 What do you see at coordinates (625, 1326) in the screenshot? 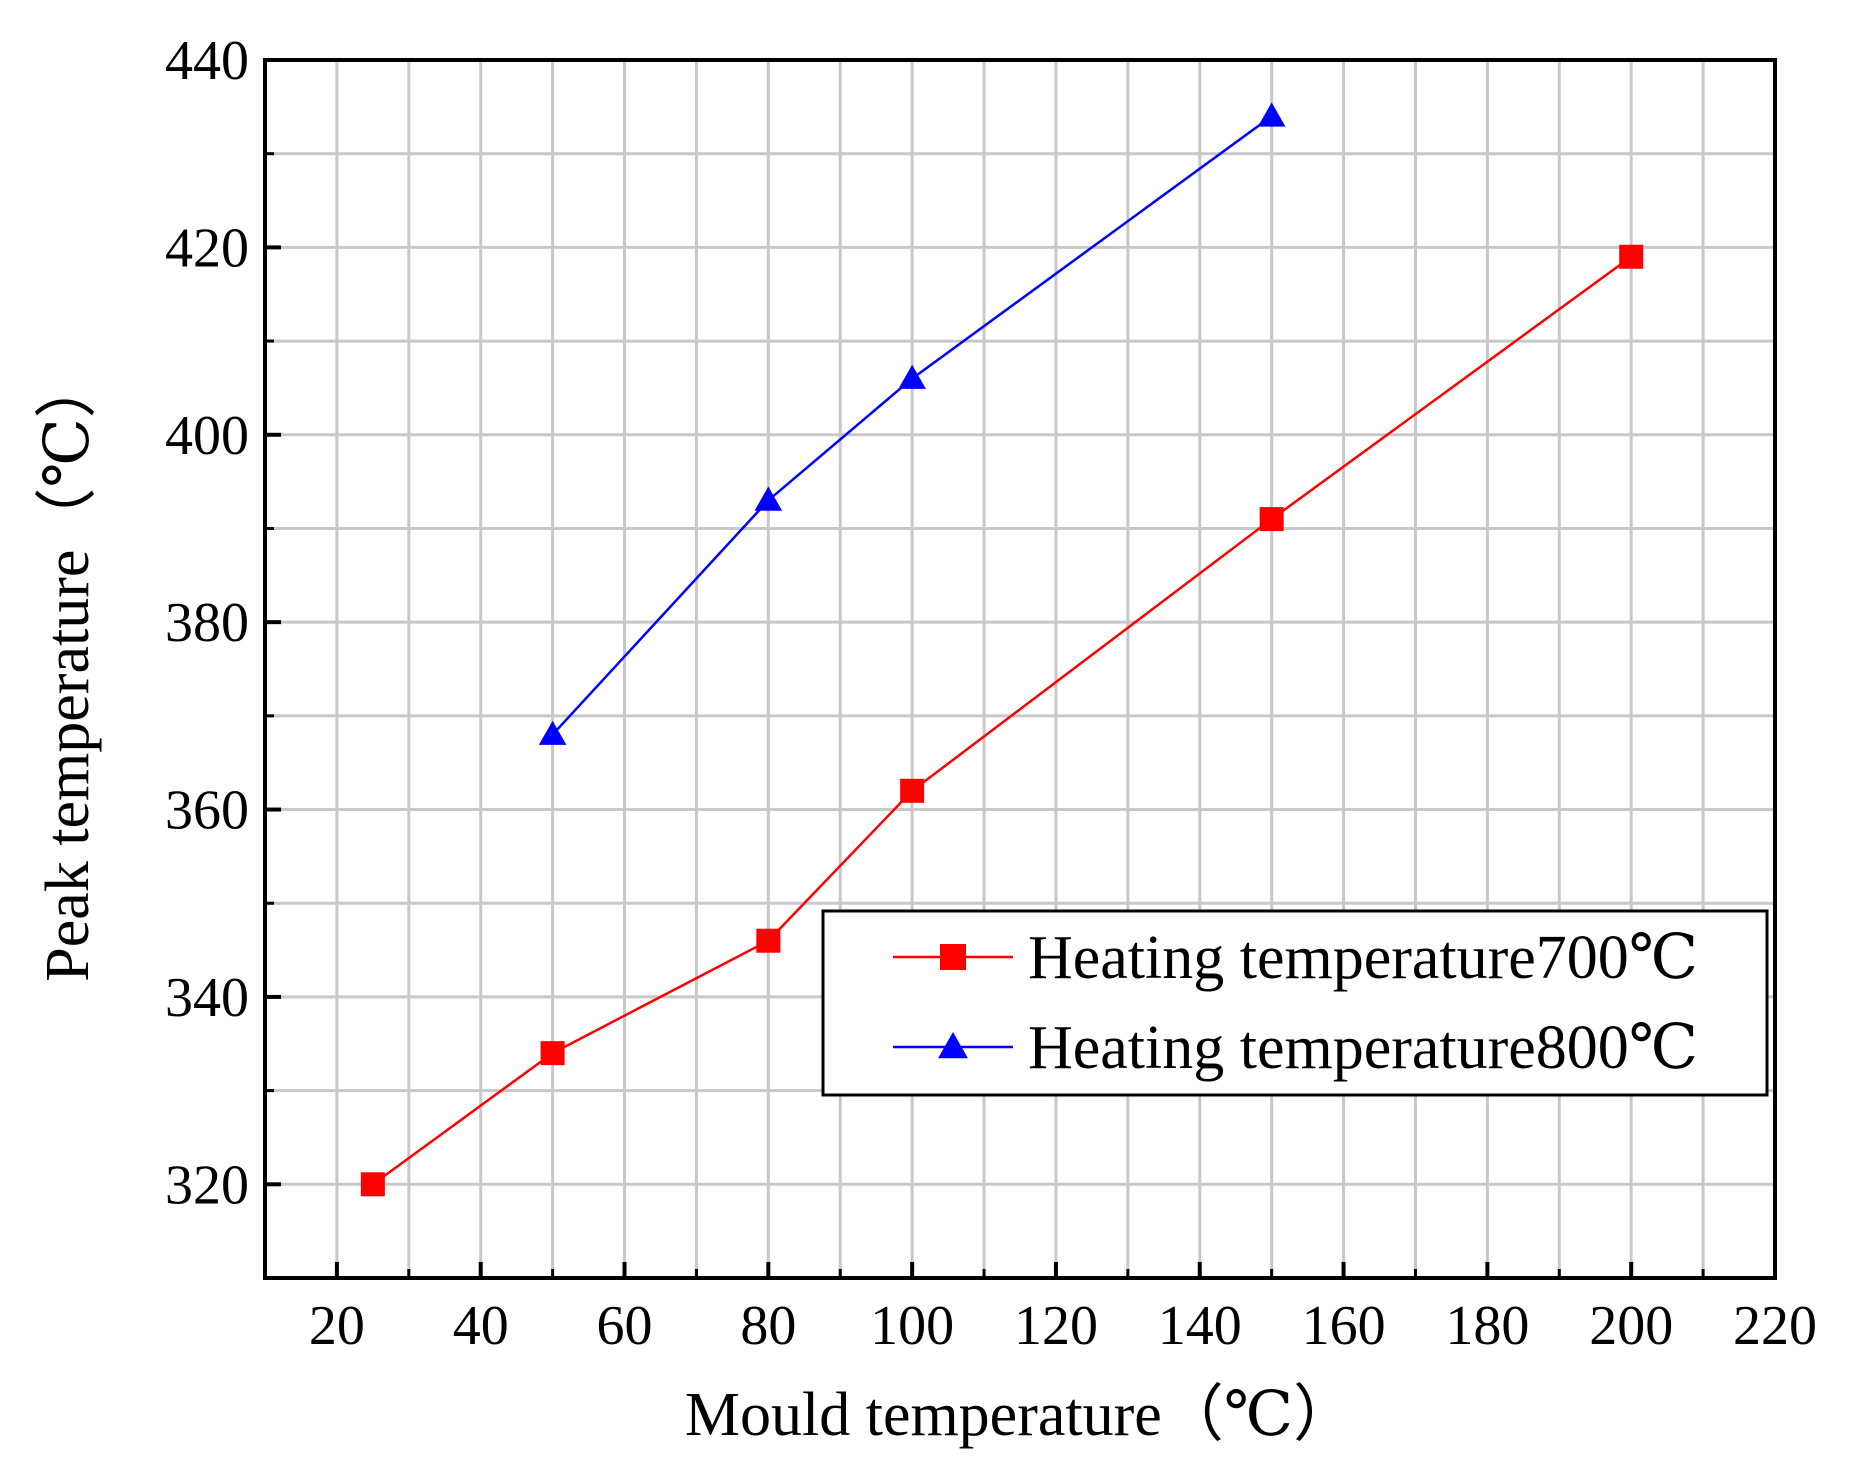
I see `x-tick-label: 60` at bounding box center [625, 1326].